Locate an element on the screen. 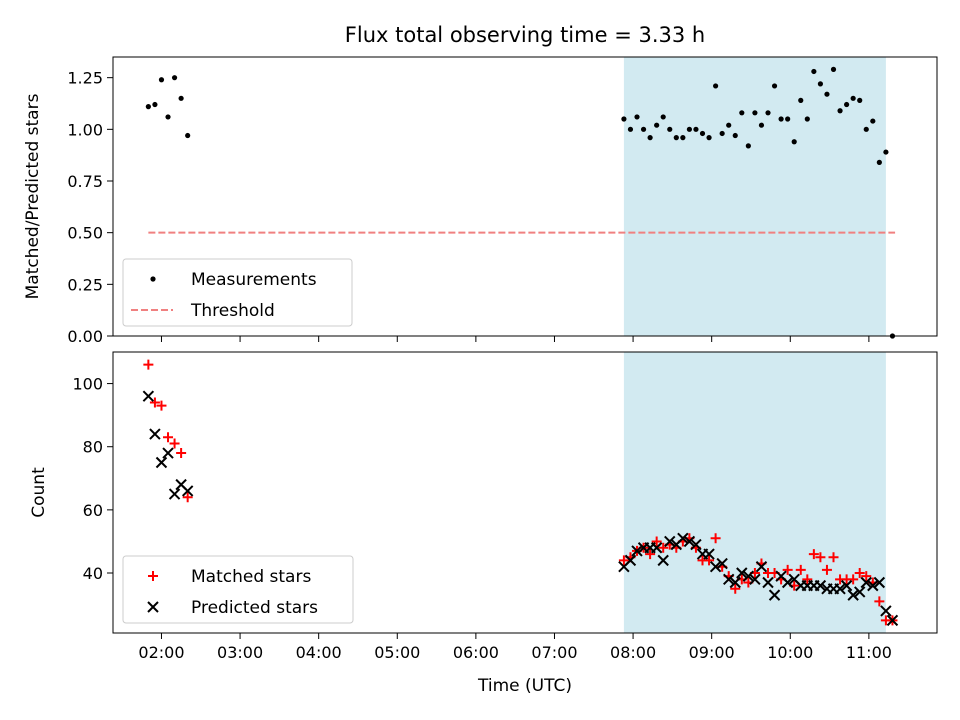 This screenshot has height=720, width=960. y-tick-label: 0.25 is located at coordinates (85, 284).